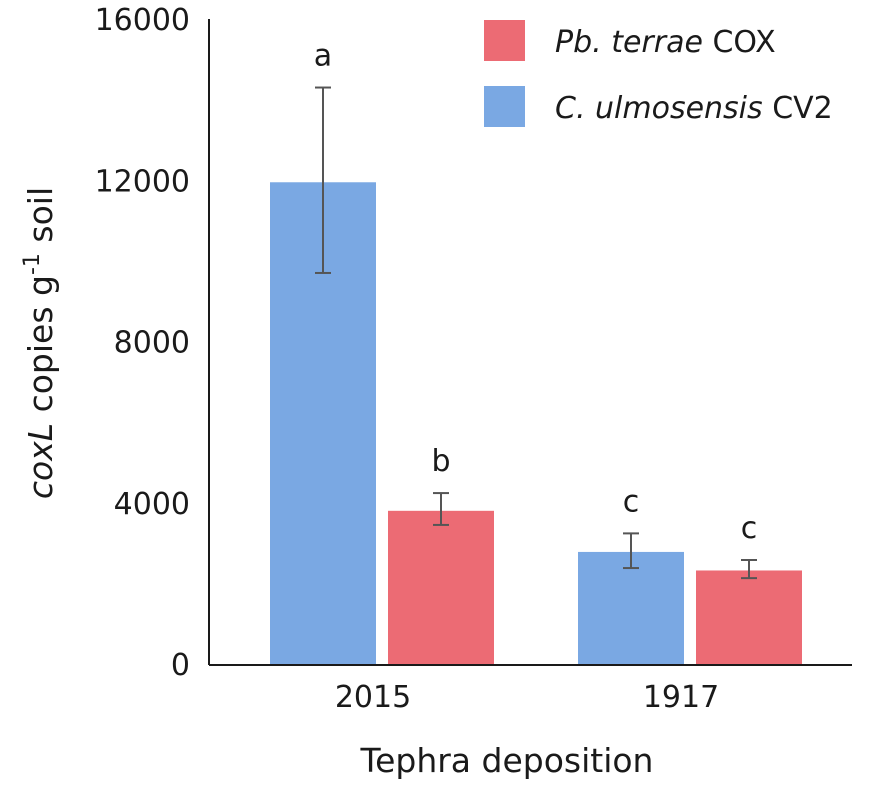 Image resolution: width=896 pixels, height=785 pixels. I want to click on y-tick-label: 12000, so click(142, 181).